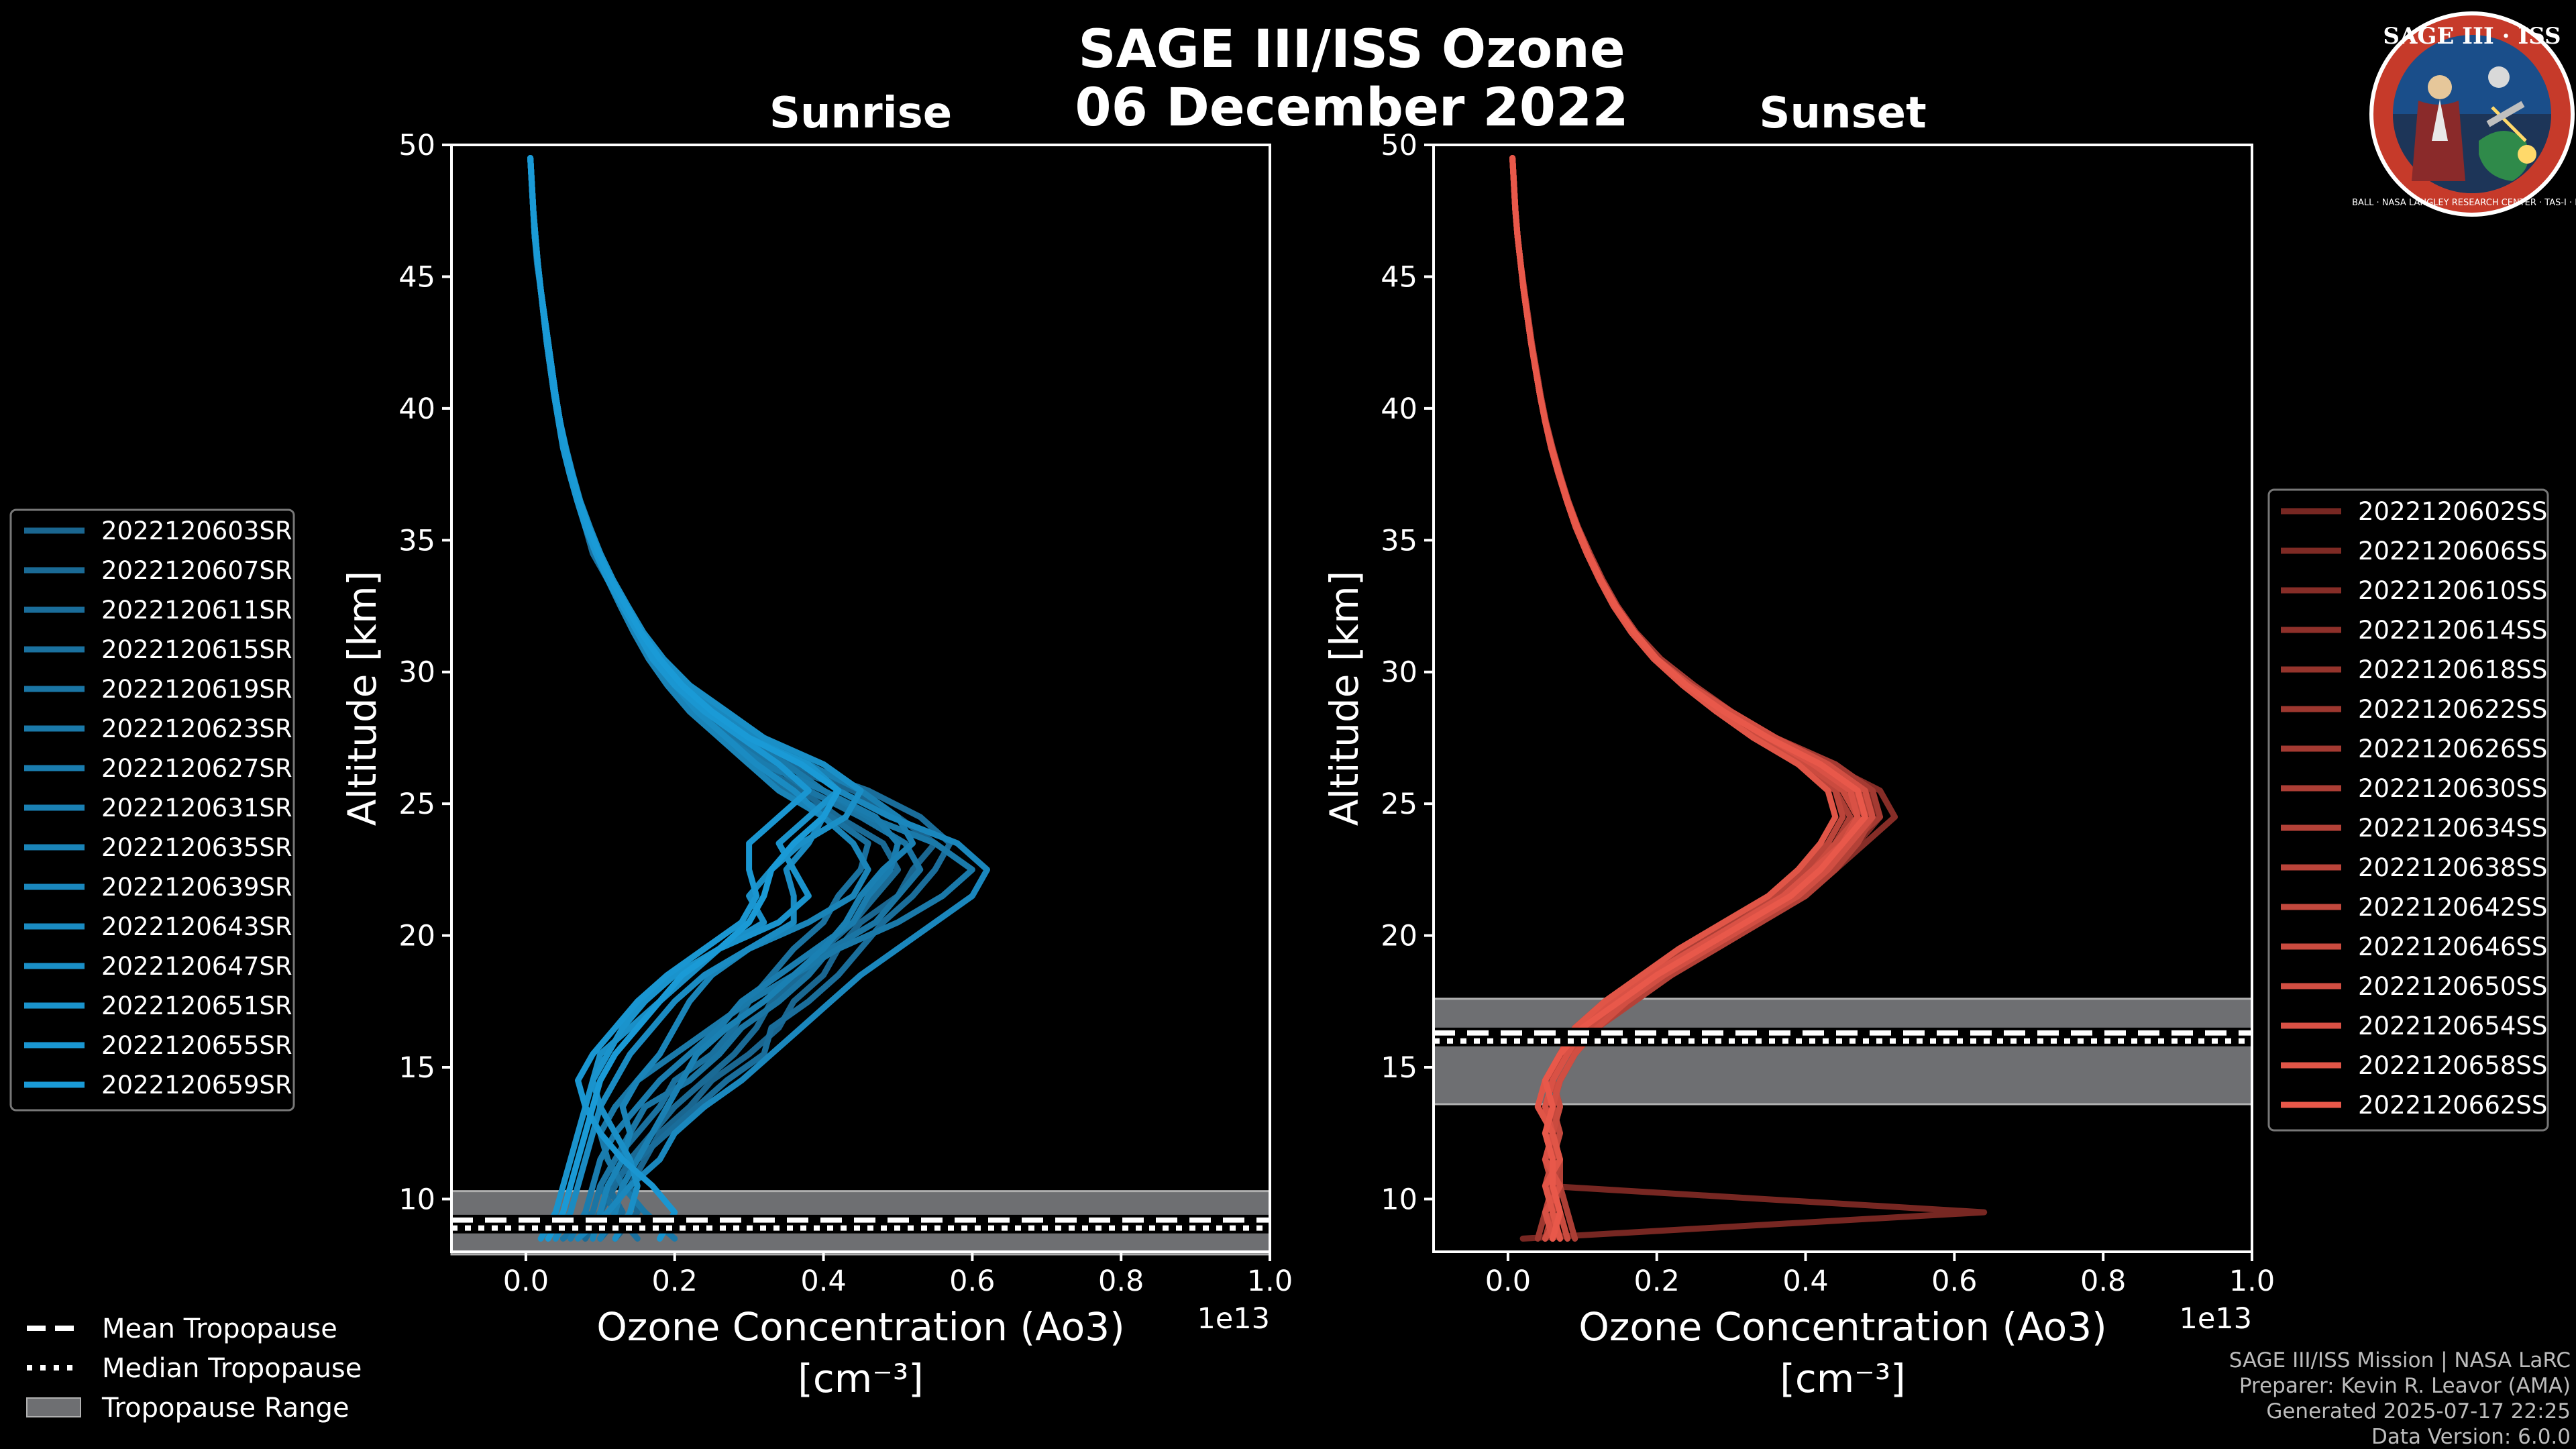 Image resolution: width=2576 pixels, height=1449 pixels. What do you see at coordinates (196, 966) in the screenshot?
I see `sunrise-legend-label: 2022120647SR` at bounding box center [196, 966].